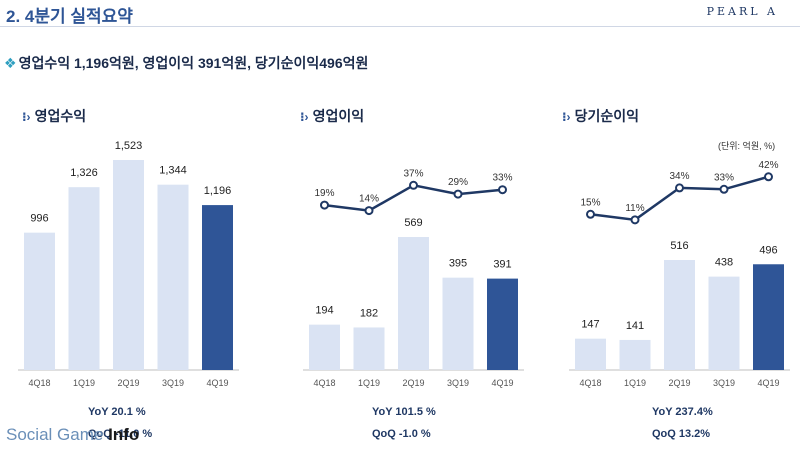  I want to click on stat-yoy-operating-profit: YoY 101.5 %, so click(404, 412).